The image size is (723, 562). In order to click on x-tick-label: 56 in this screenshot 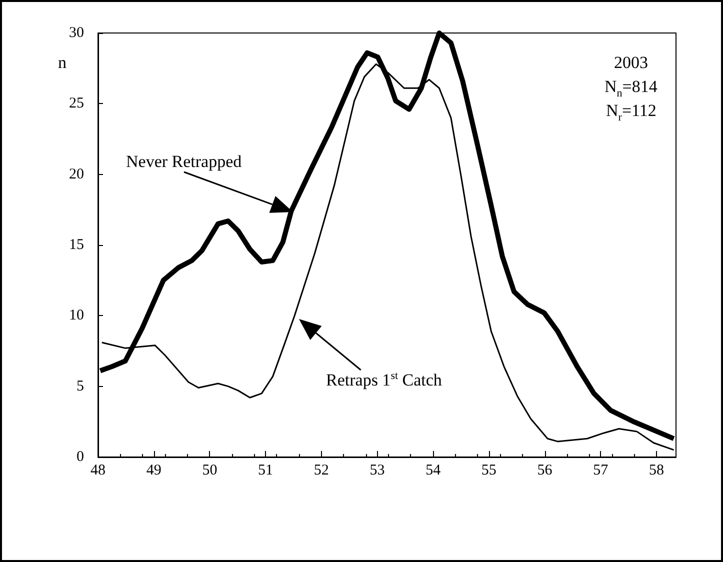, I will do `click(545, 470)`.